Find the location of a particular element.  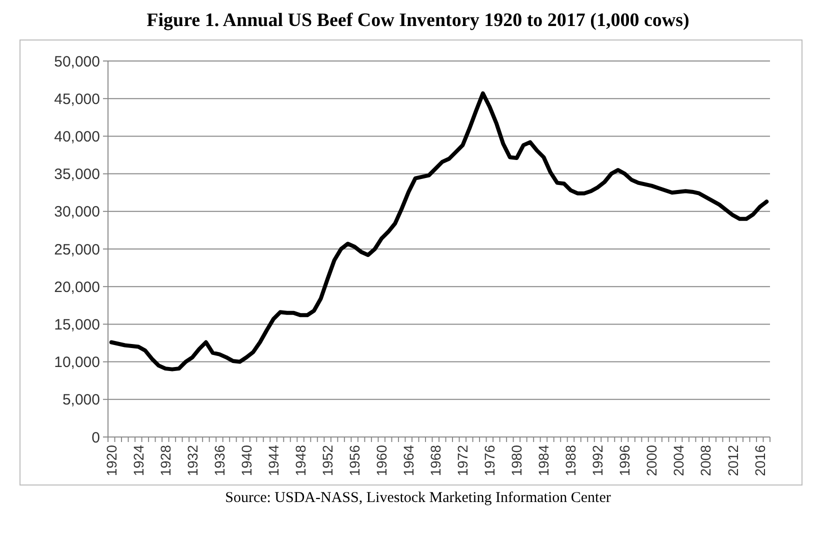

x-tick-label: 1980 is located at coordinates (516, 460).